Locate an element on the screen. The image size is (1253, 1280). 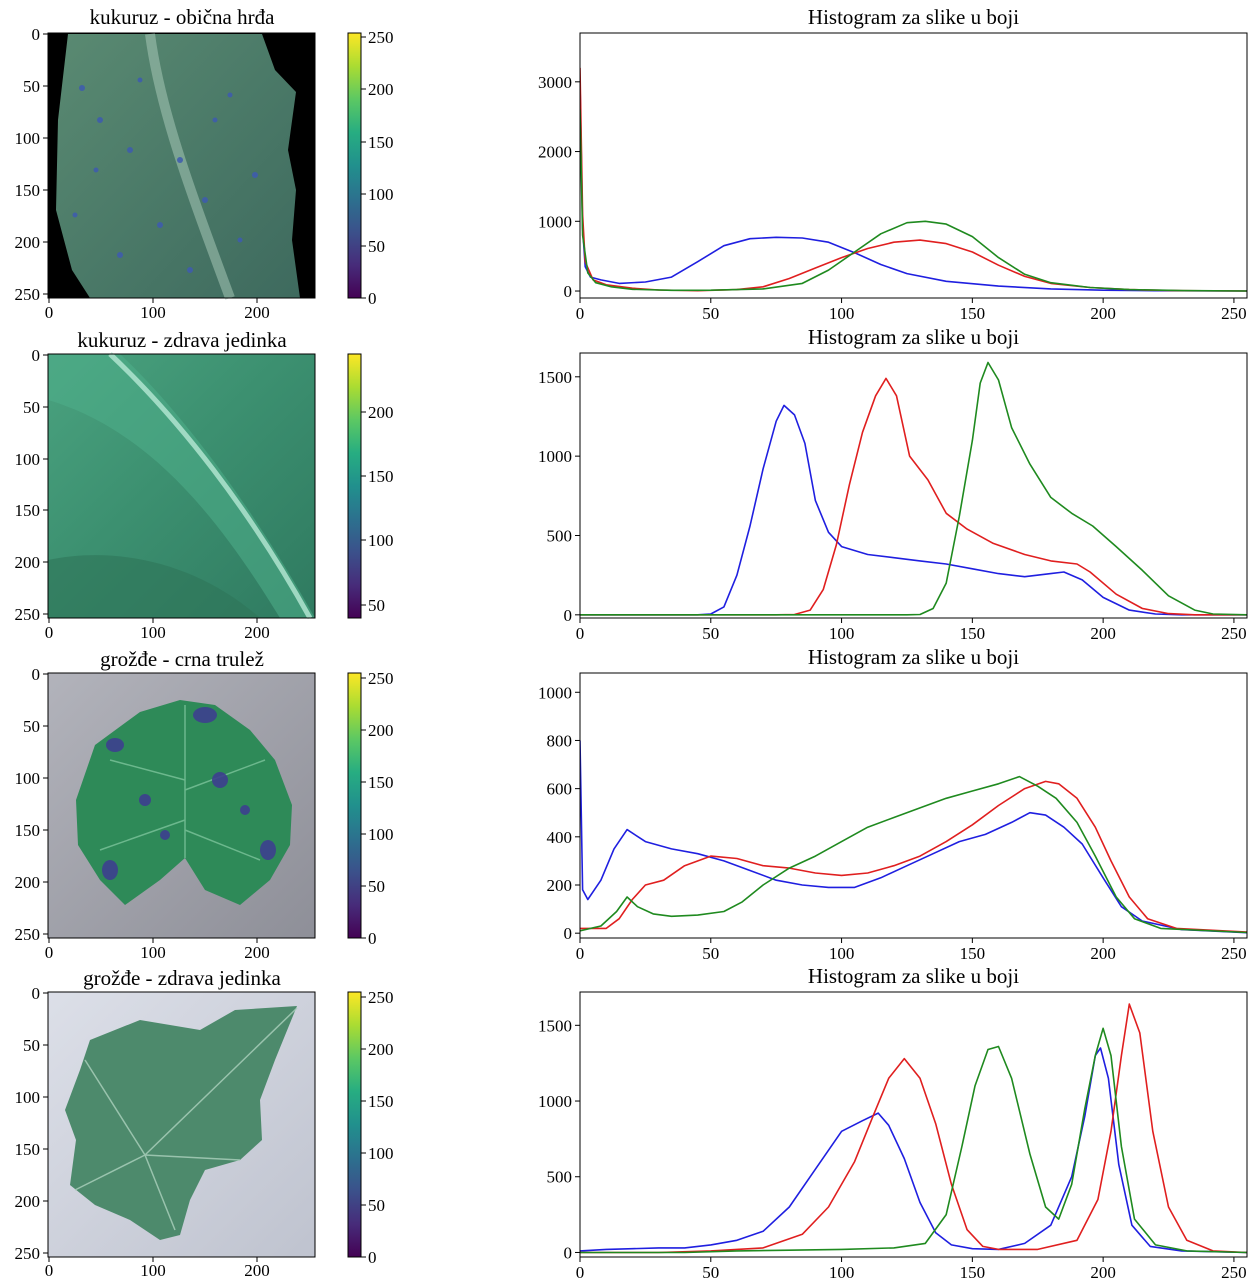
y-tick-label: 2000 is located at coordinates (555, 152).